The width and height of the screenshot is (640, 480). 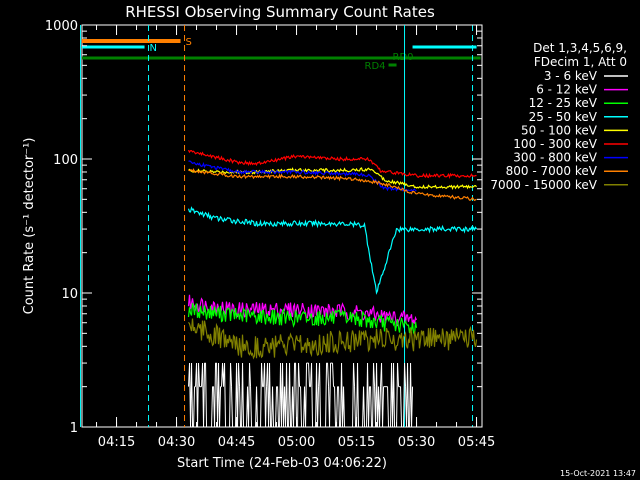 What do you see at coordinates (563, 117) in the screenshot?
I see `legend-label-3: 25 - 50 keV` at bounding box center [563, 117].